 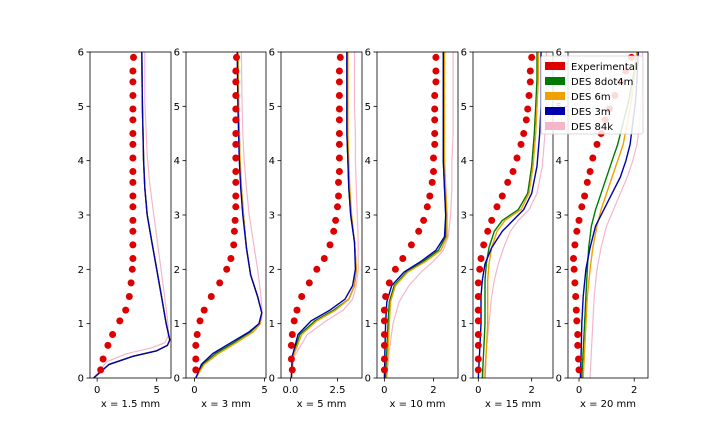 I want to click on legend-label: Experimental, so click(x=604, y=67).